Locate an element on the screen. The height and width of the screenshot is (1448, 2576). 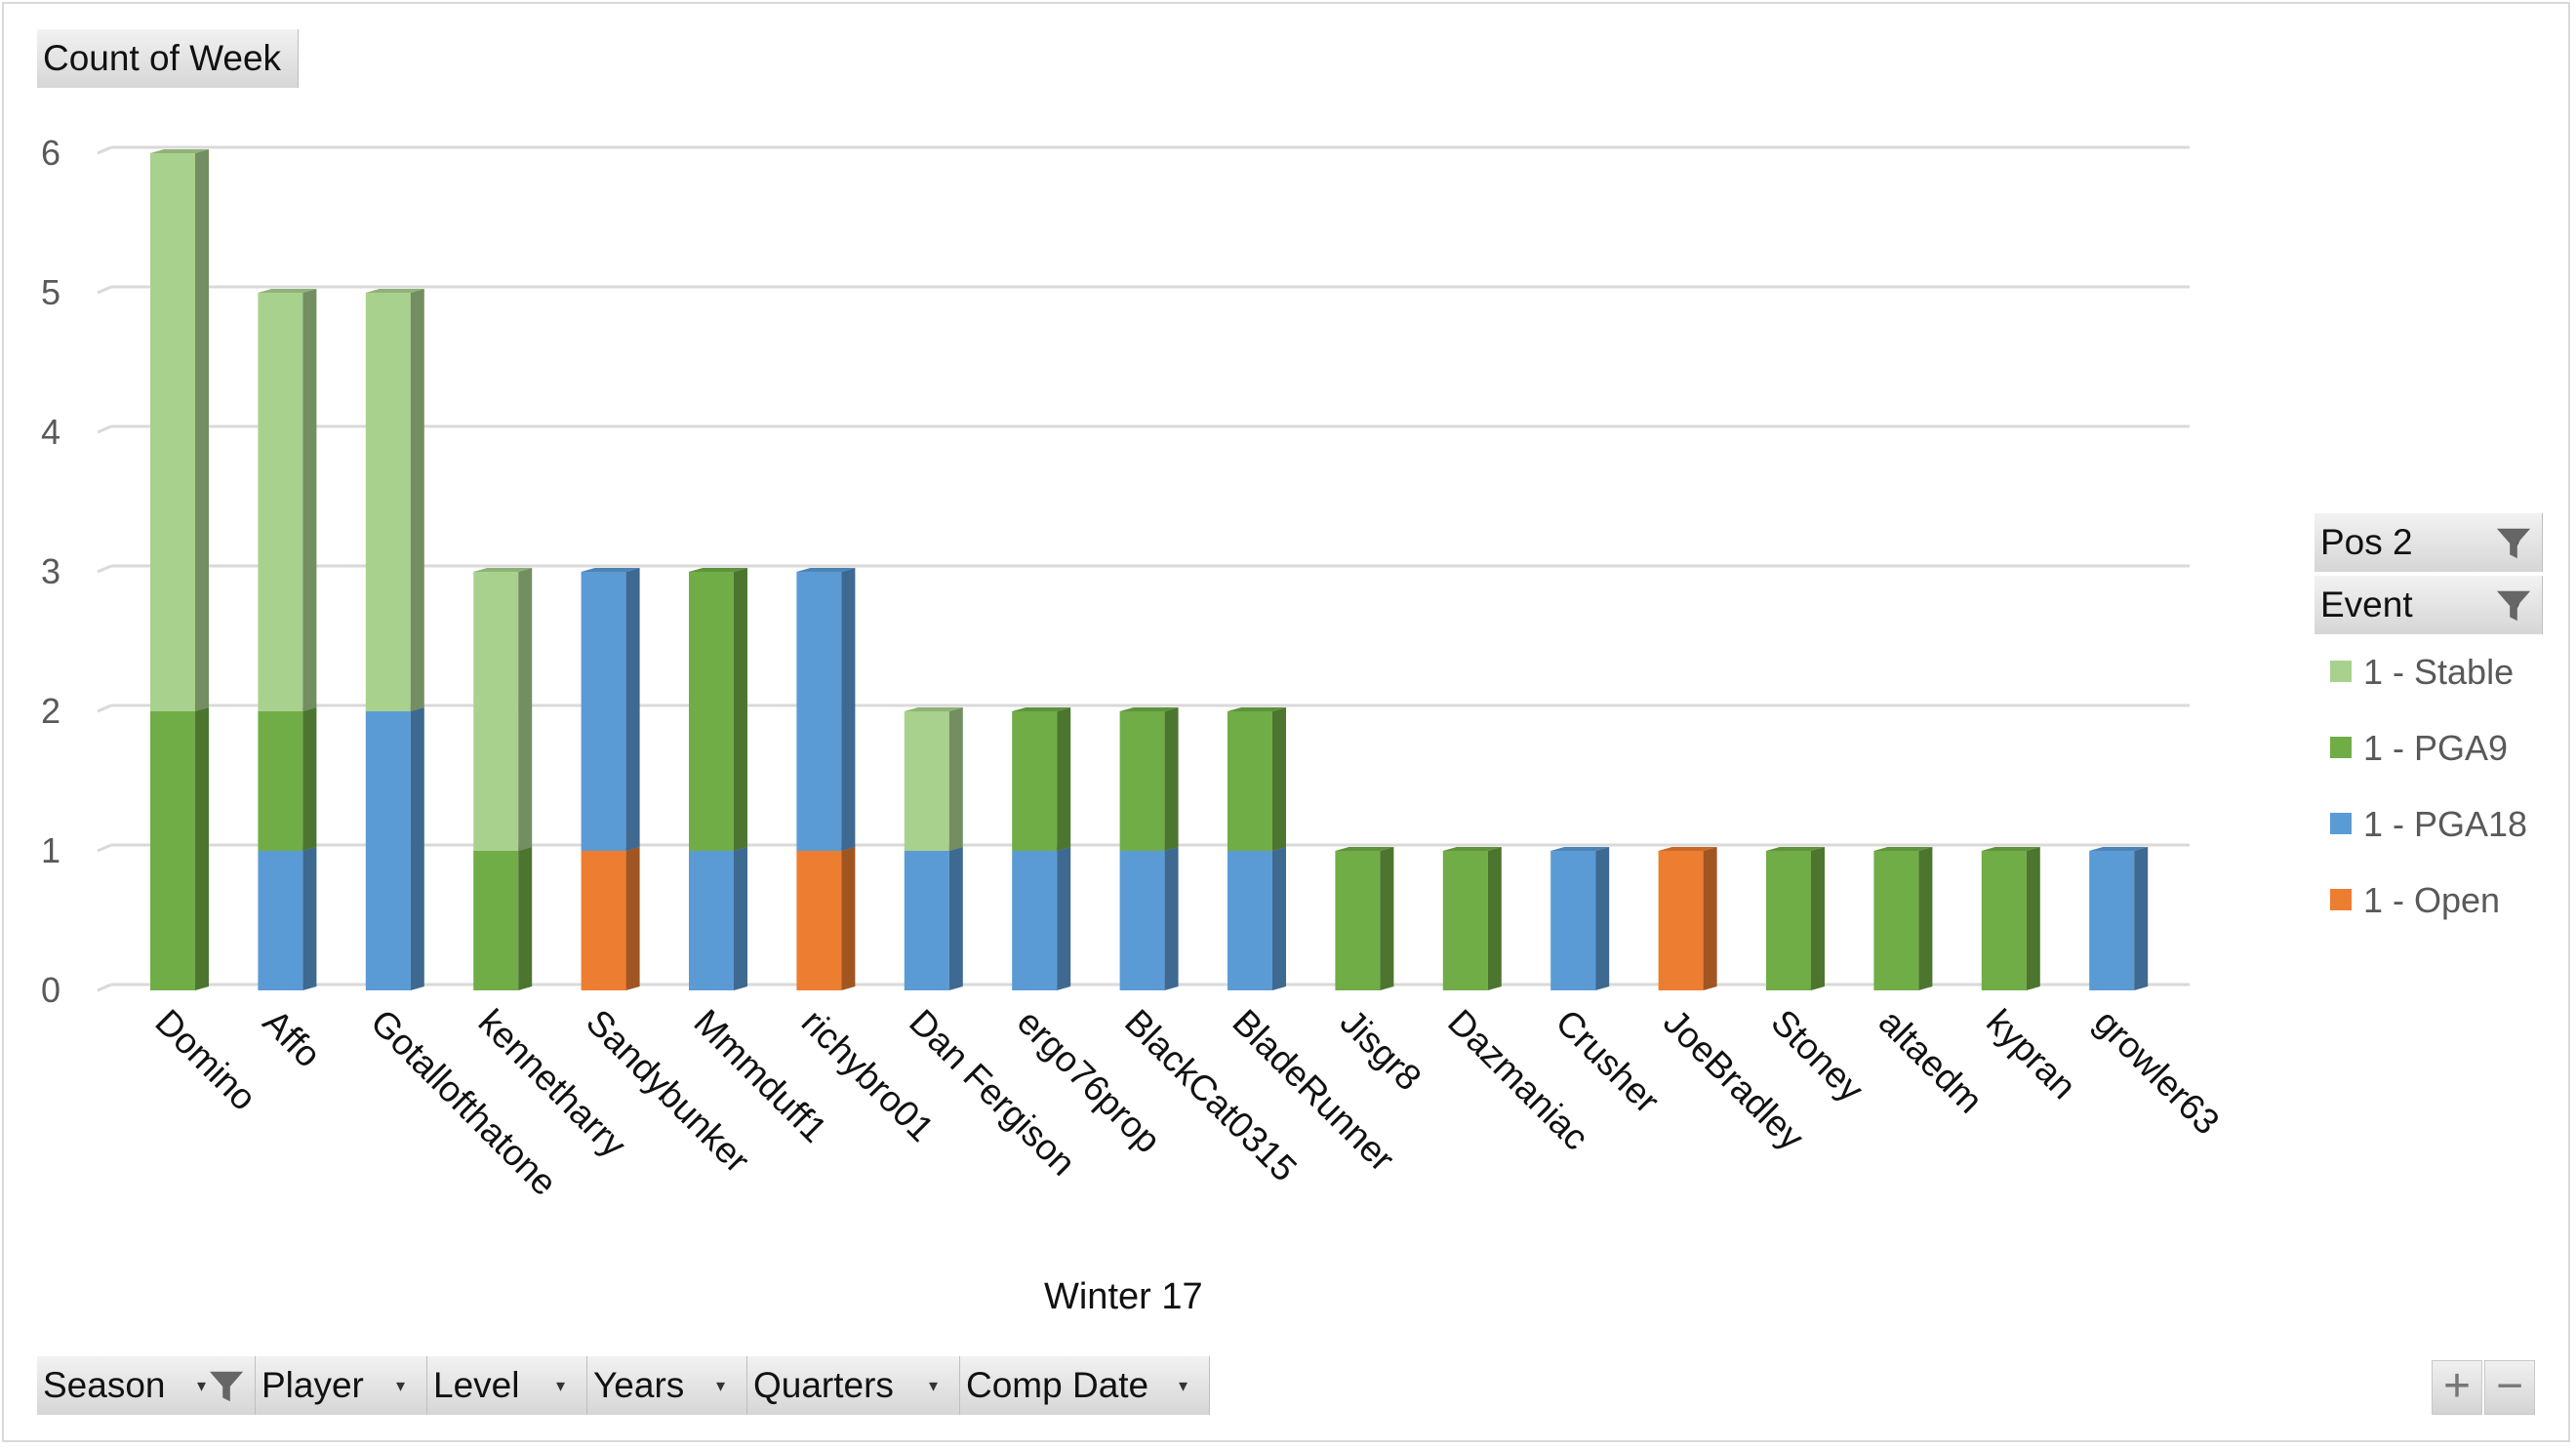
legend-field-button-event: Event ▾ is located at coordinates (2428, 605).